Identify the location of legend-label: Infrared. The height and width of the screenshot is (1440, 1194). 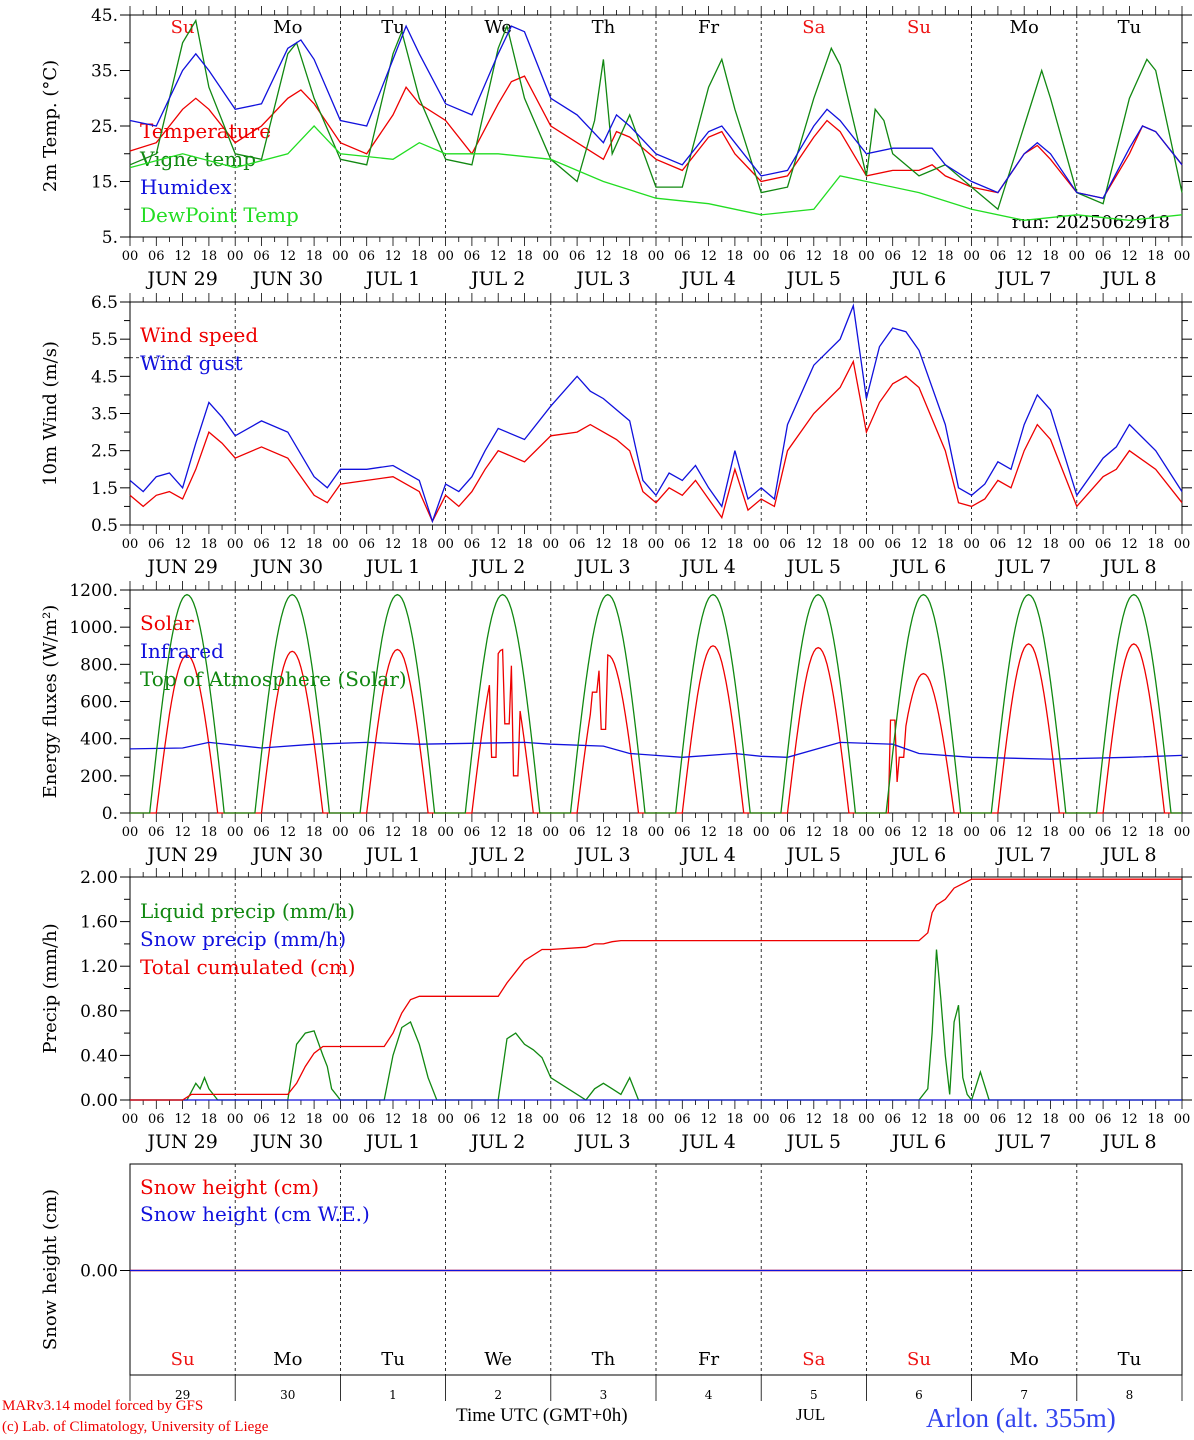
(182, 651).